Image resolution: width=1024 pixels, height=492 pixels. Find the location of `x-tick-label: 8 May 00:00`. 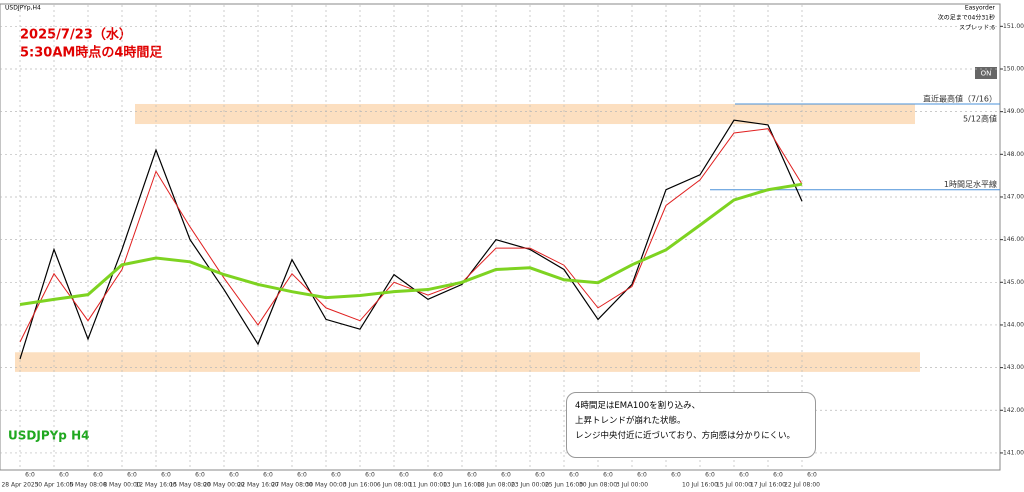

x-tick-label: 8 May 00:00 is located at coordinates (122, 485).